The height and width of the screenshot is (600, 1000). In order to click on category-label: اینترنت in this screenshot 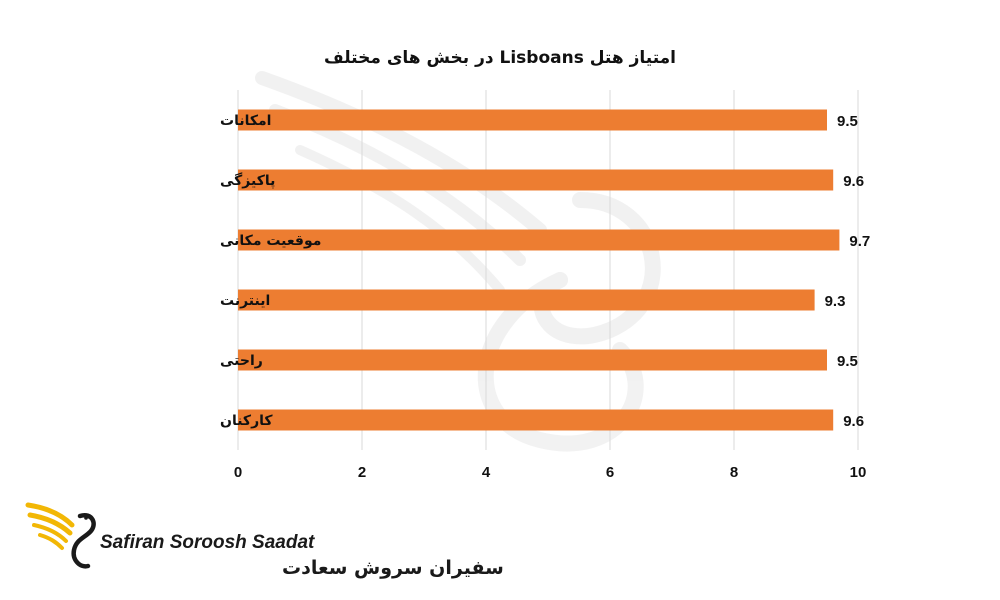, I will do `click(245, 301)`.